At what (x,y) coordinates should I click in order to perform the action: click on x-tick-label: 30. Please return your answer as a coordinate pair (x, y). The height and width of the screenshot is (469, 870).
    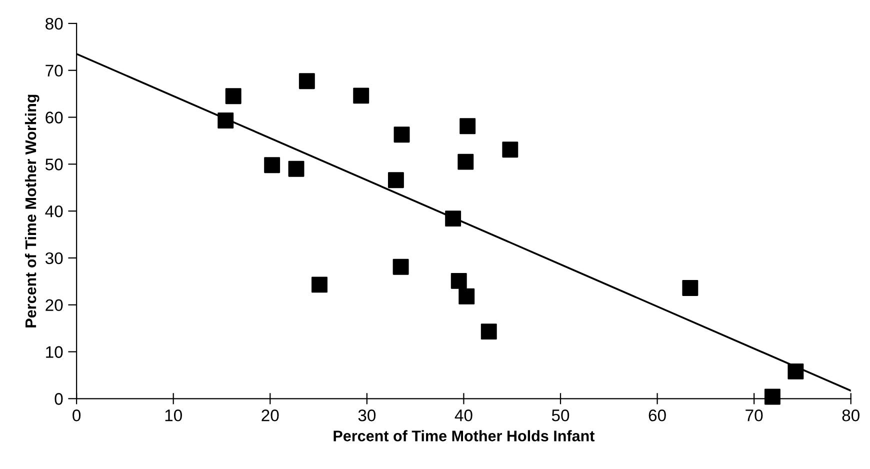
    Looking at the image, I should click on (367, 416).